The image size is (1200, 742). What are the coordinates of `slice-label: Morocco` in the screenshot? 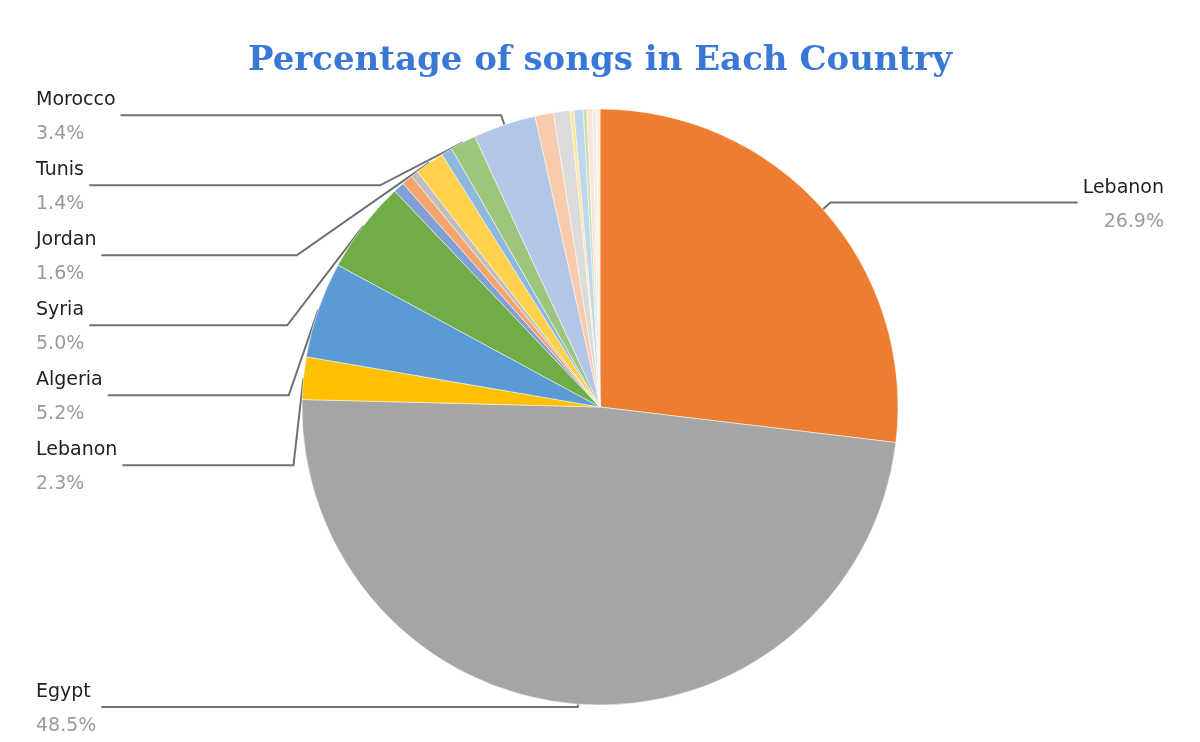 It's located at (76, 98).